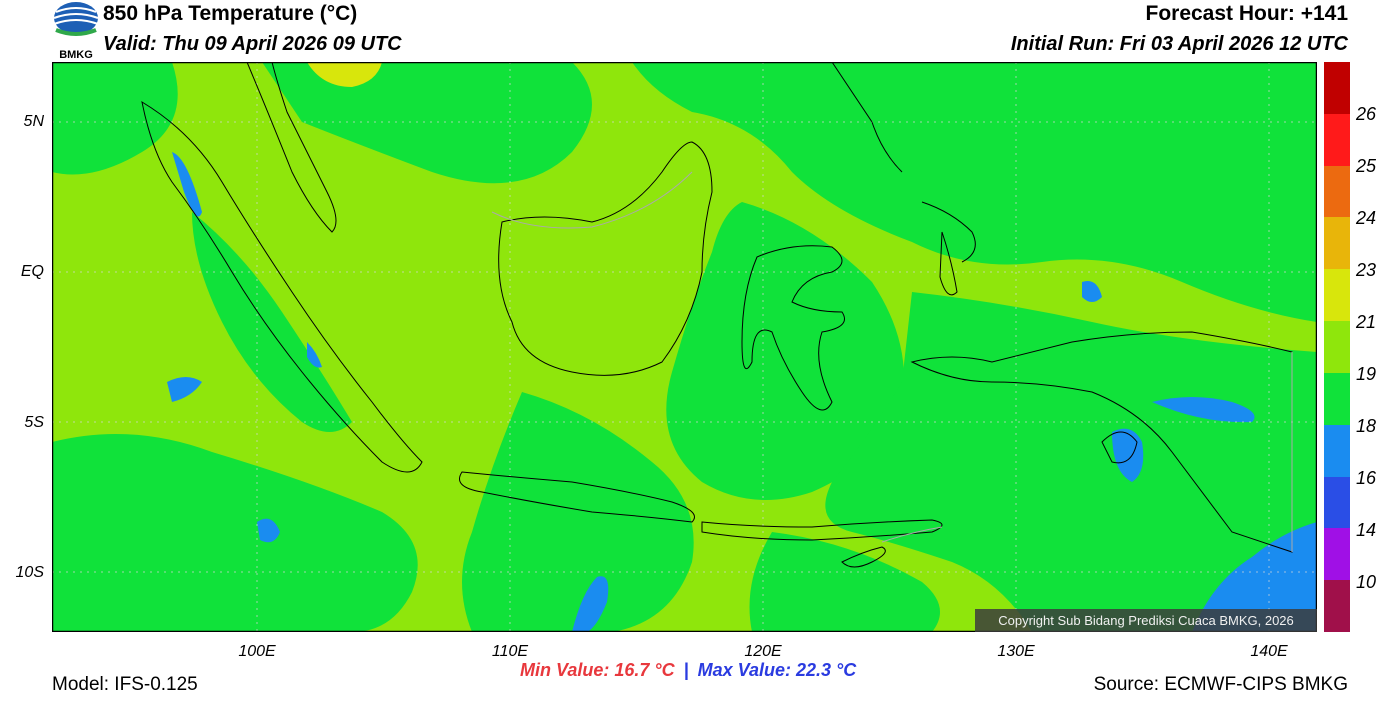 The height and width of the screenshot is (709, 1400). I want to click on colorbar-label-24: 24, so click(1366, 218).